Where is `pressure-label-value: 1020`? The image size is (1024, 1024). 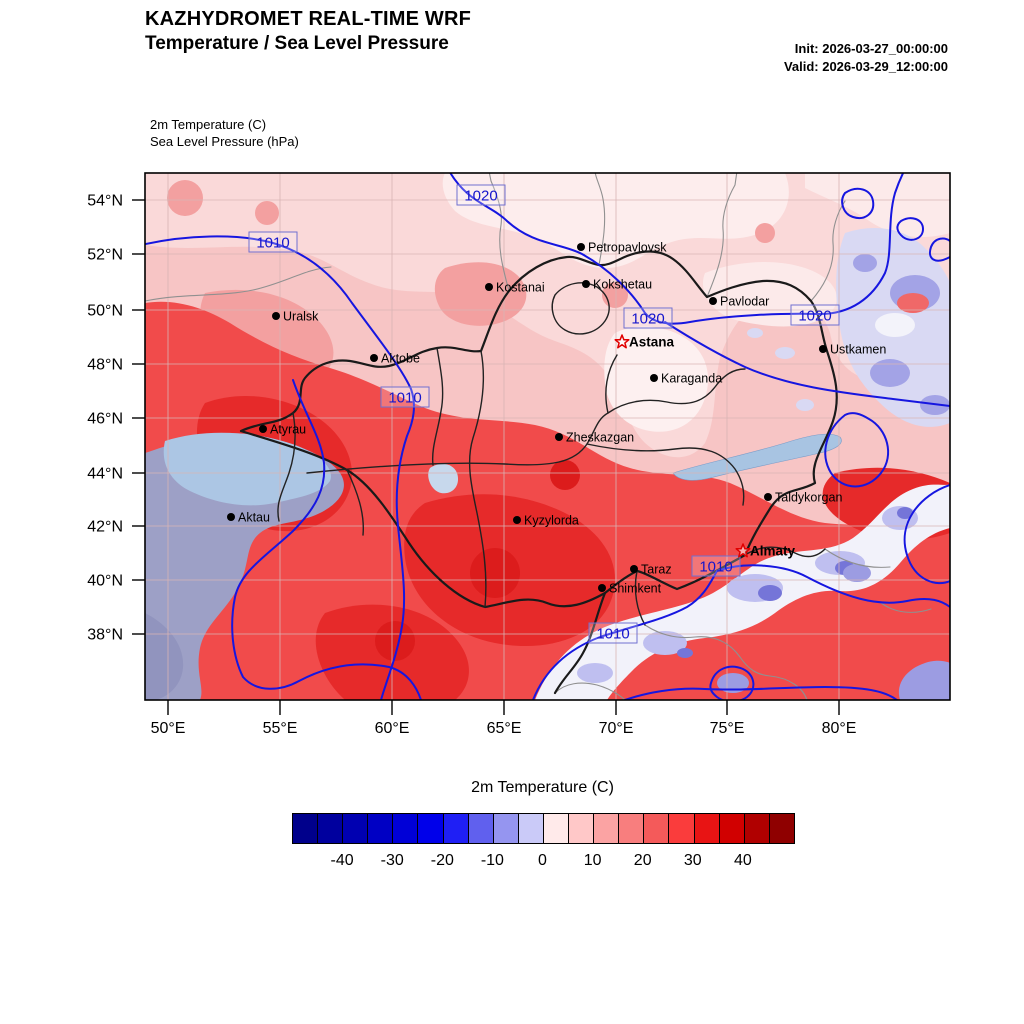 pressure-label-value: 1020 is located at coordinates (647, 319).